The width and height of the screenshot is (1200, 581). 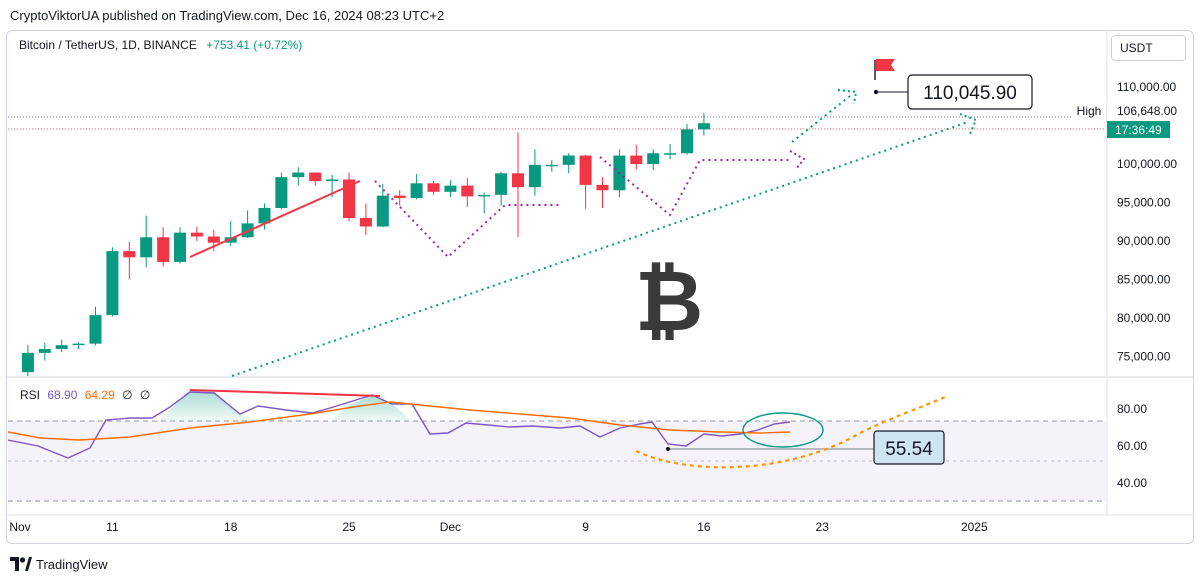 What do you see at coordinates (254, 45) in the screenshot?
I see `symbol-change: +753.41 (+0.72%)` at bounding box center [254, 45].